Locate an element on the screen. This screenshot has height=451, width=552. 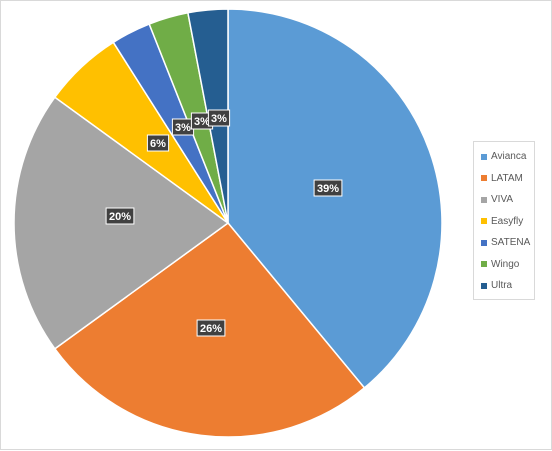
legend-label-latam: LATAM is located at coordinates (507, 178).